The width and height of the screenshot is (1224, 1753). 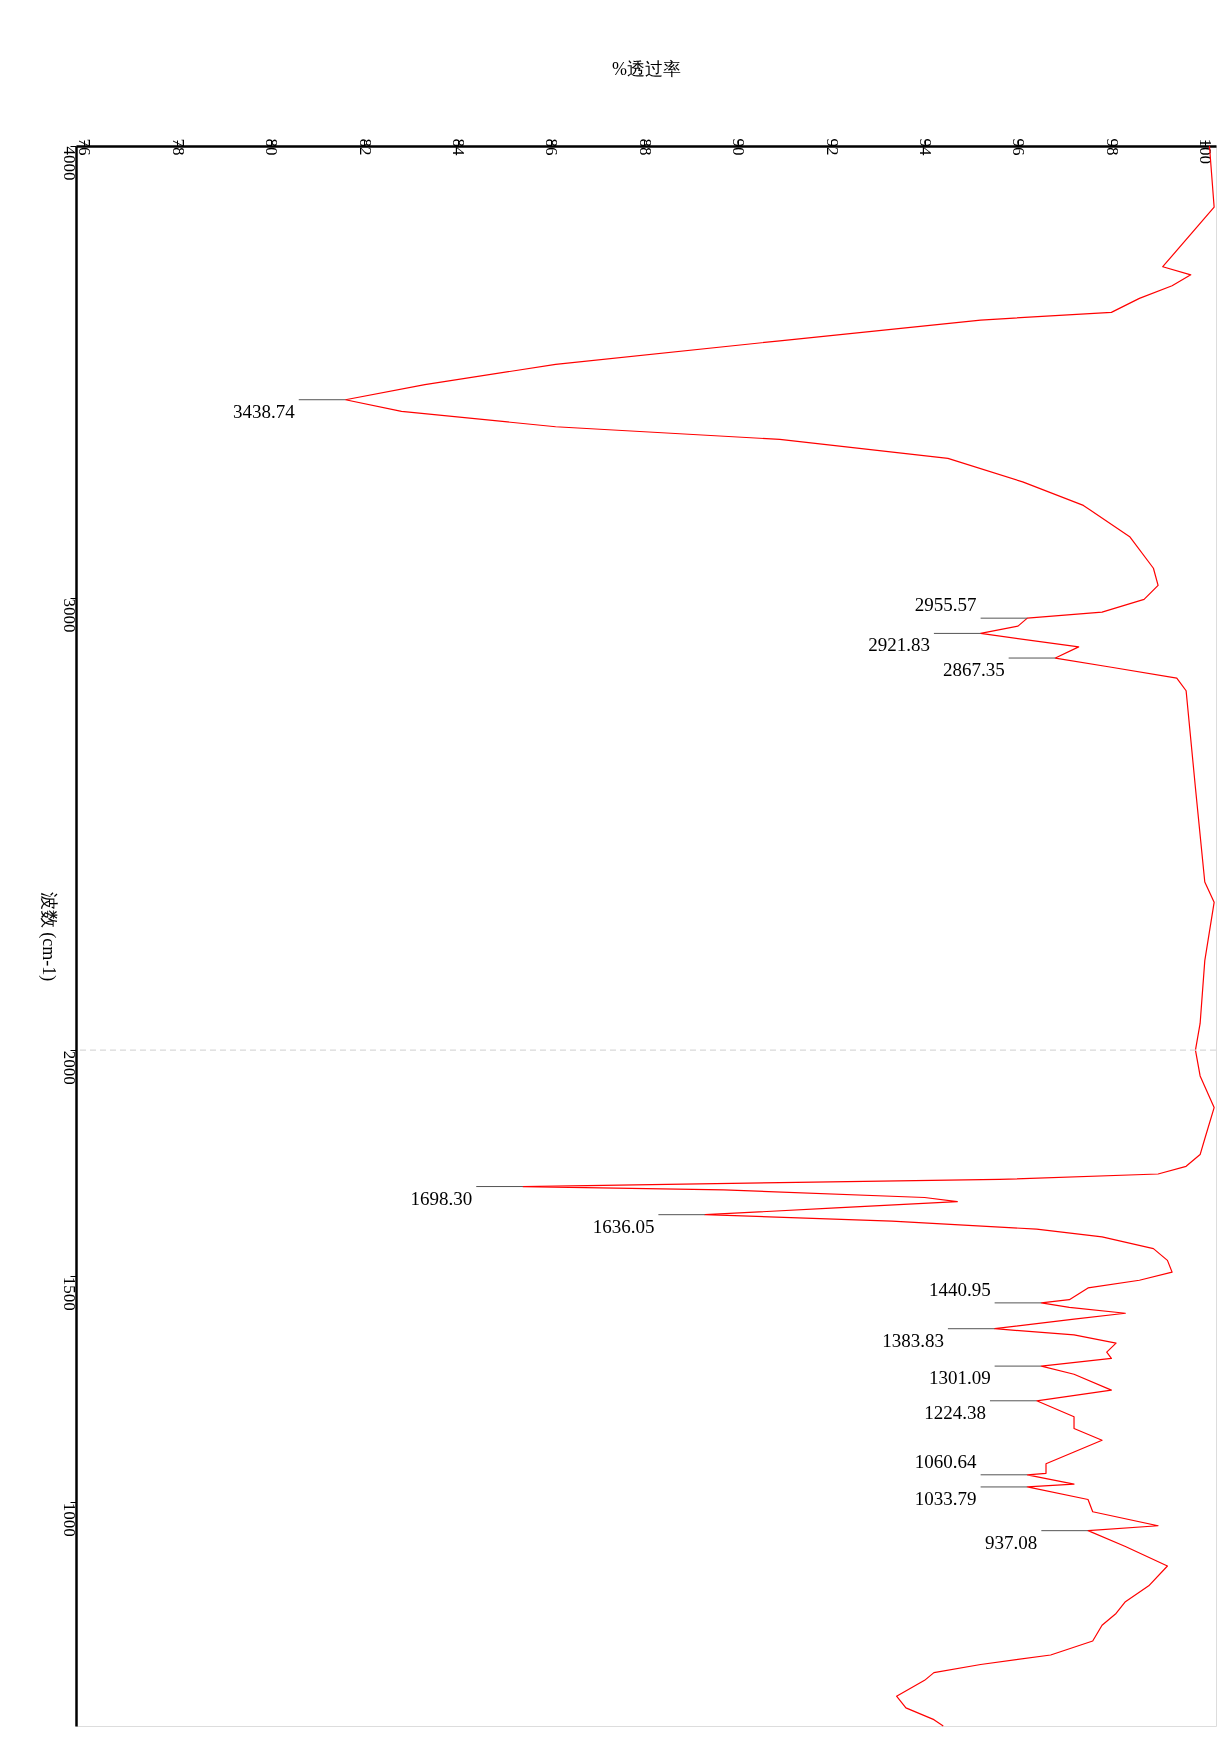 What do you see at coordinates (69, 1067) in the screenshot?
I see `y-tick-label: 2000` at bounding box center [69, 1067].